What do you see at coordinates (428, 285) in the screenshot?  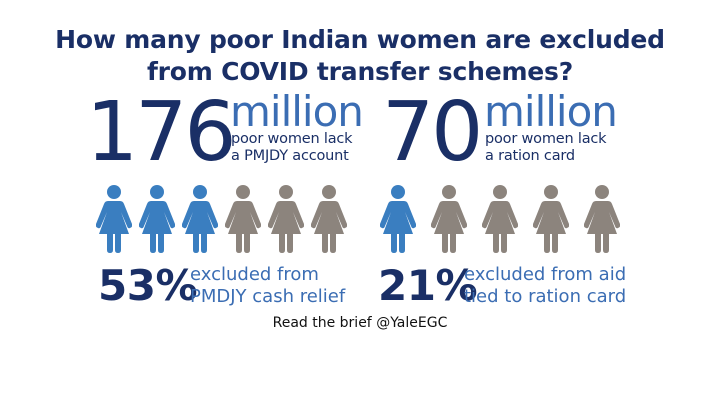 I see `right-percentage: 21%` at bounding box center [428, 285].